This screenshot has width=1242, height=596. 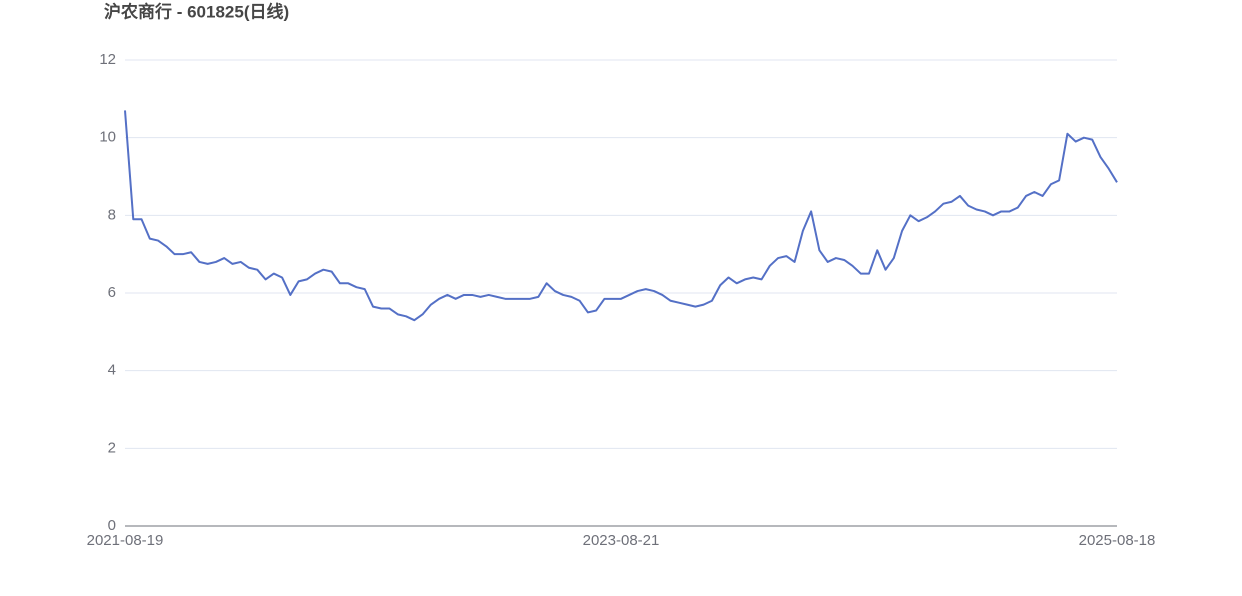 What do you see at coordinates (1117, 540) in the screenshot?
I see `x-tick-label: 2025-08-18` at bounding box center [1117, 540].